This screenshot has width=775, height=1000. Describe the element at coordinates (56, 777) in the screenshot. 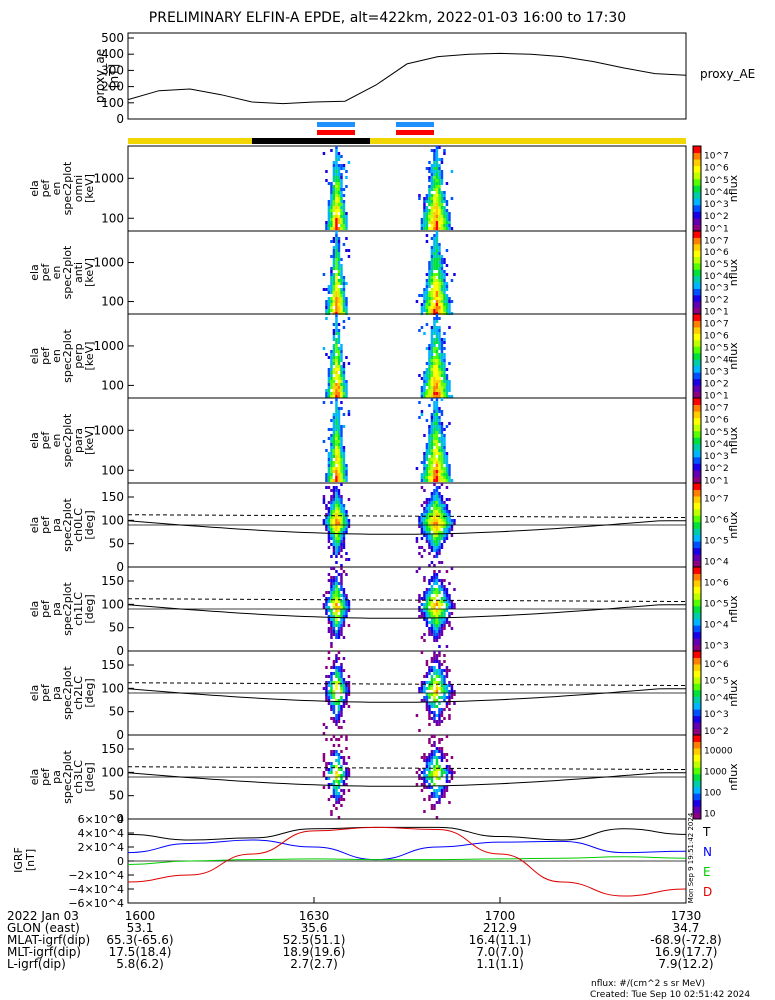

I see `panel-ylabel: pa` at that location.